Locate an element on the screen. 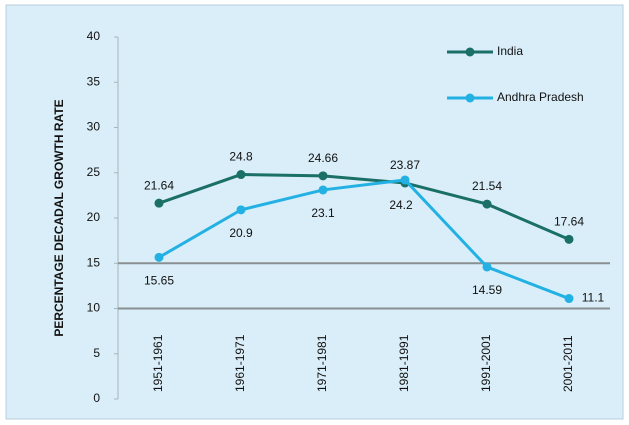  y-tick-label: 5 is located at coordinates (96, 353).